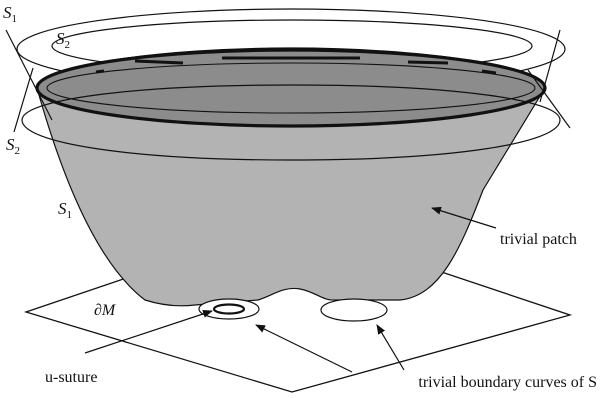  What do you see at coordinates (304, 348) in the screenshot?
I see `boundary-curve-arrow-left` at bounding box center [304, 348].